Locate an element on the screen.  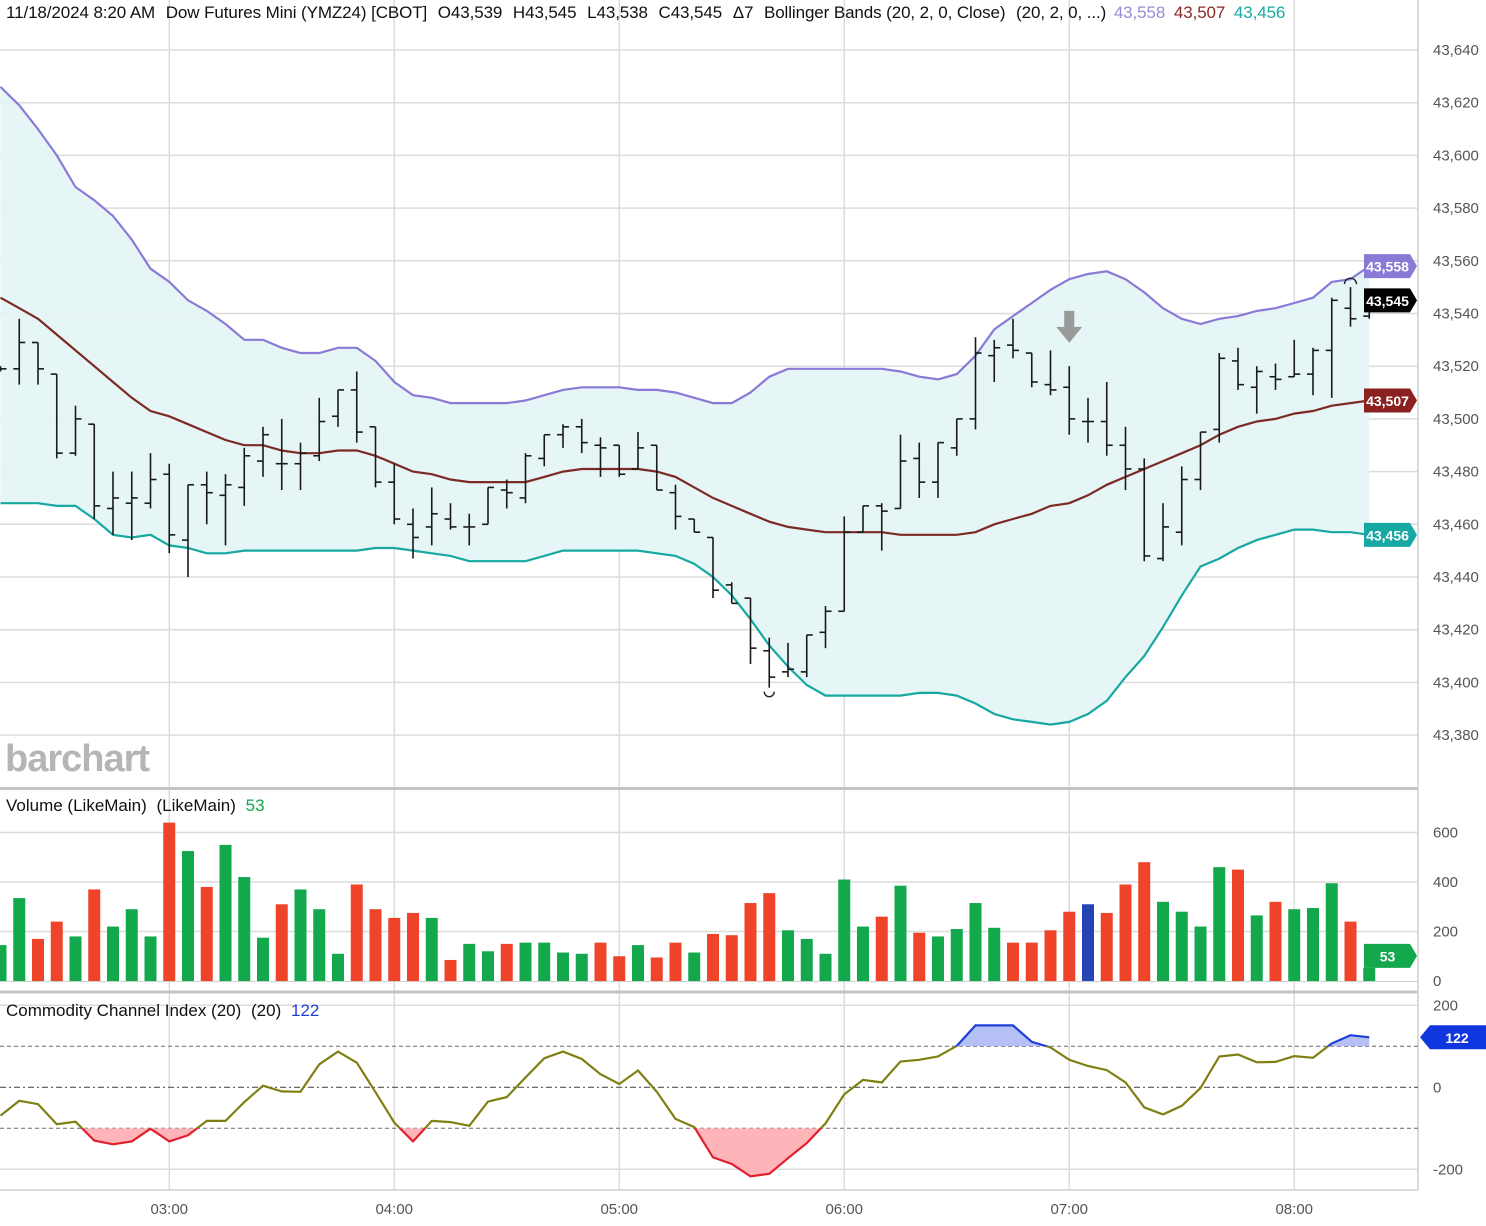
header-study-params: (20, 2, 0, ...) is located at coordinates (1061, 12).